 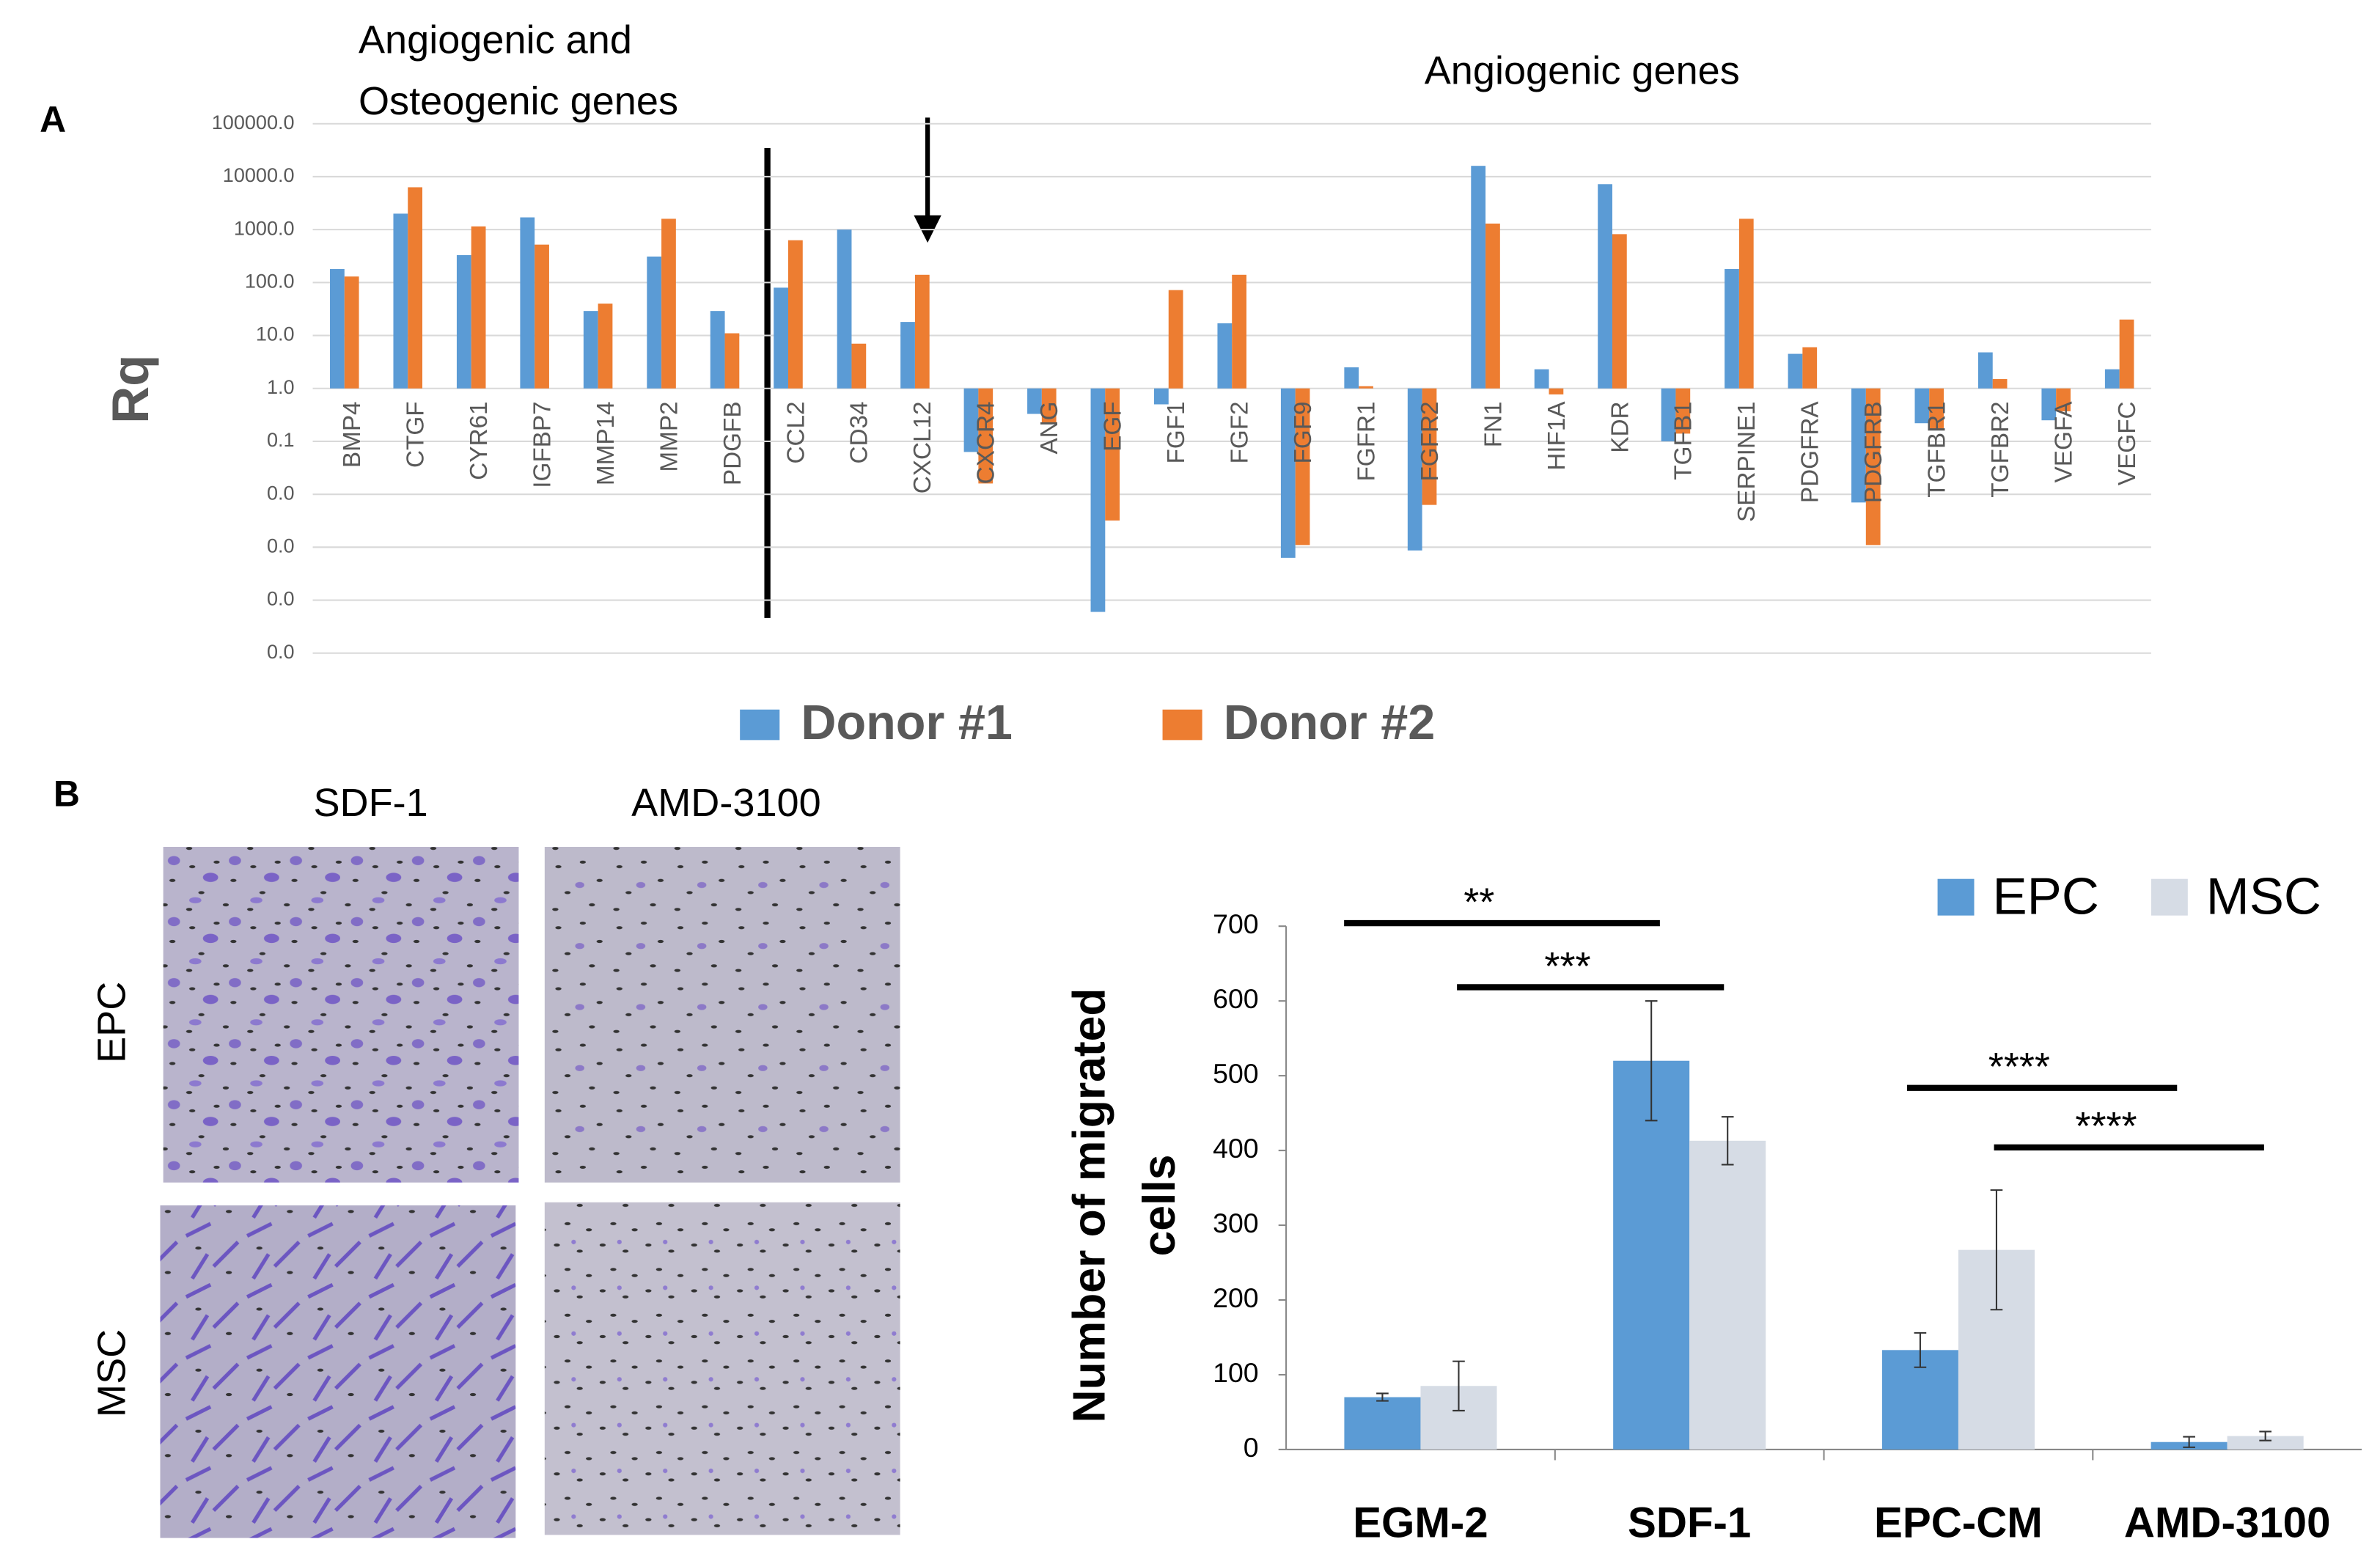 I want to click on x-tick-label: CTGF, so click(x=417, y=434).